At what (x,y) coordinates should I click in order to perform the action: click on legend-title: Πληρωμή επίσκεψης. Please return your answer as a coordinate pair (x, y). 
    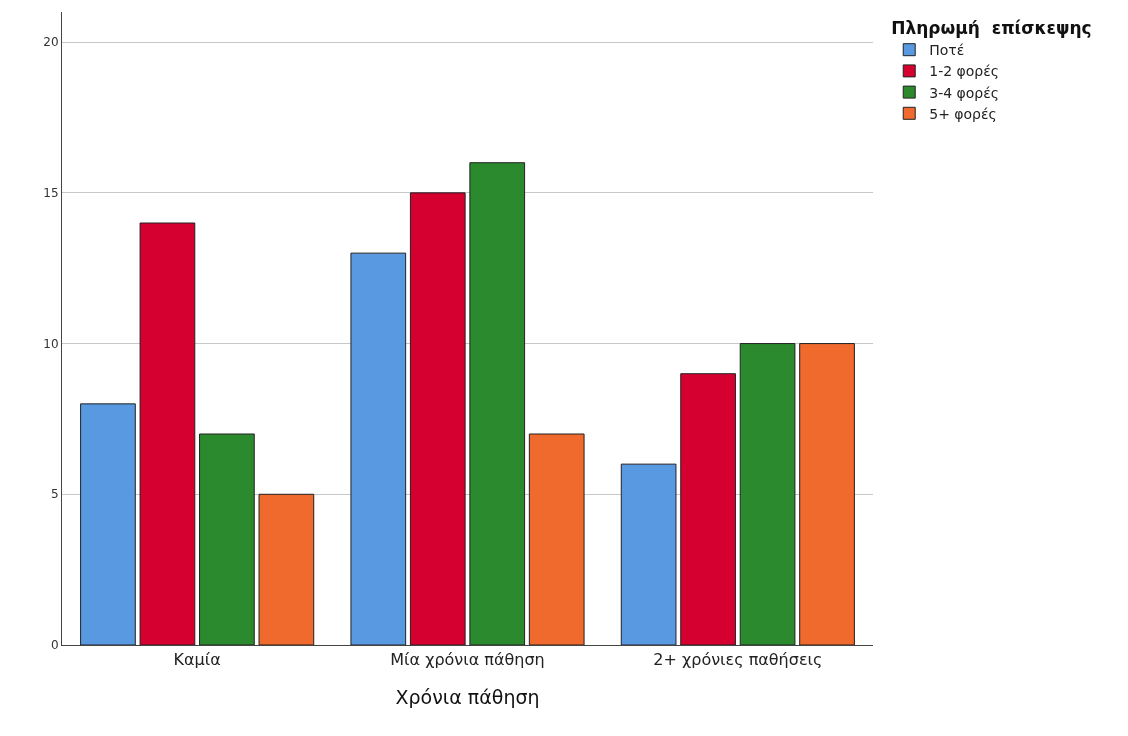
    Looking at the image, I should click on (991, 28).